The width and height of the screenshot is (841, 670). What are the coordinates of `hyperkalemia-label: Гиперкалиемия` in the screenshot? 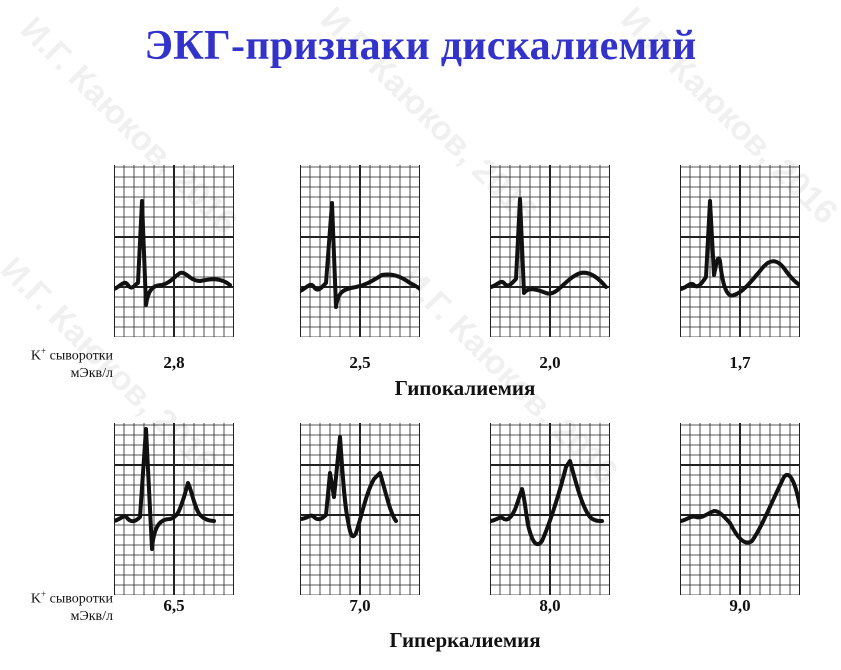 It's located at (465, 640).